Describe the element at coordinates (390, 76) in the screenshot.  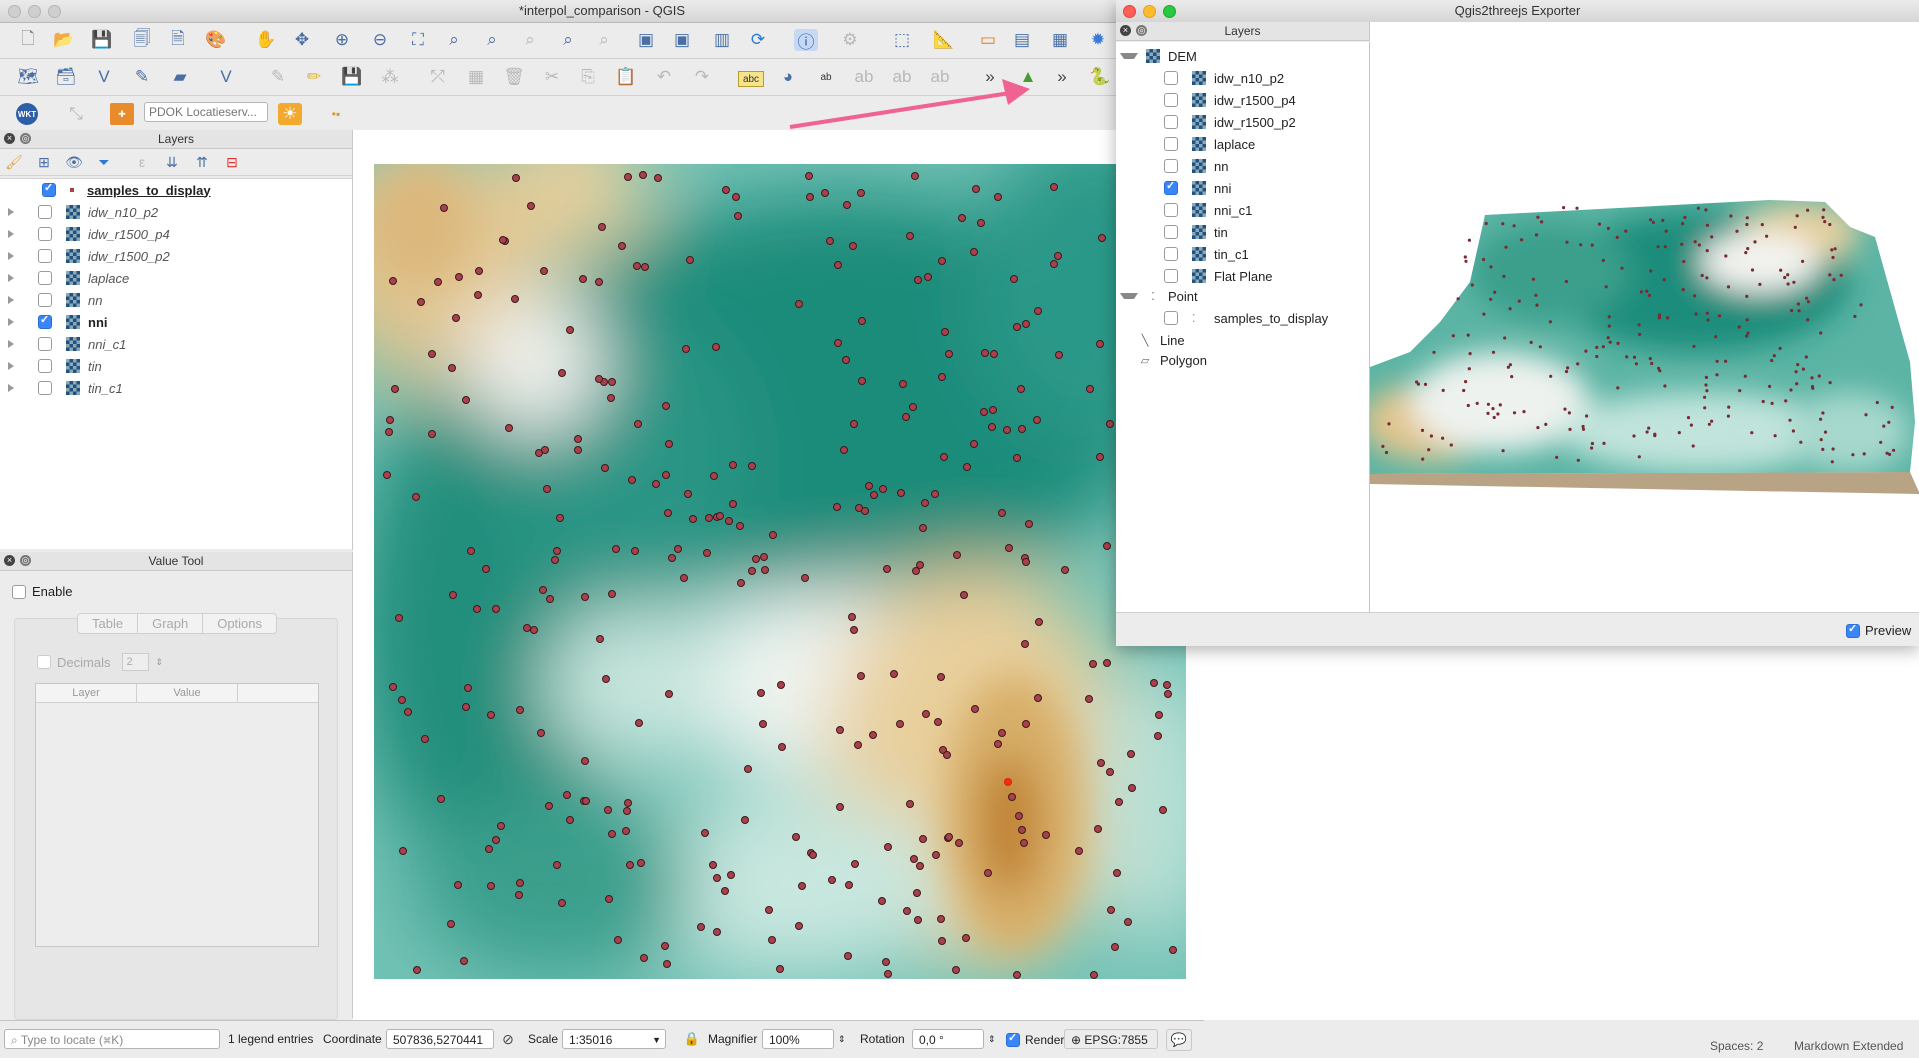
I see `add-feature-icon: ⁂` at that location.